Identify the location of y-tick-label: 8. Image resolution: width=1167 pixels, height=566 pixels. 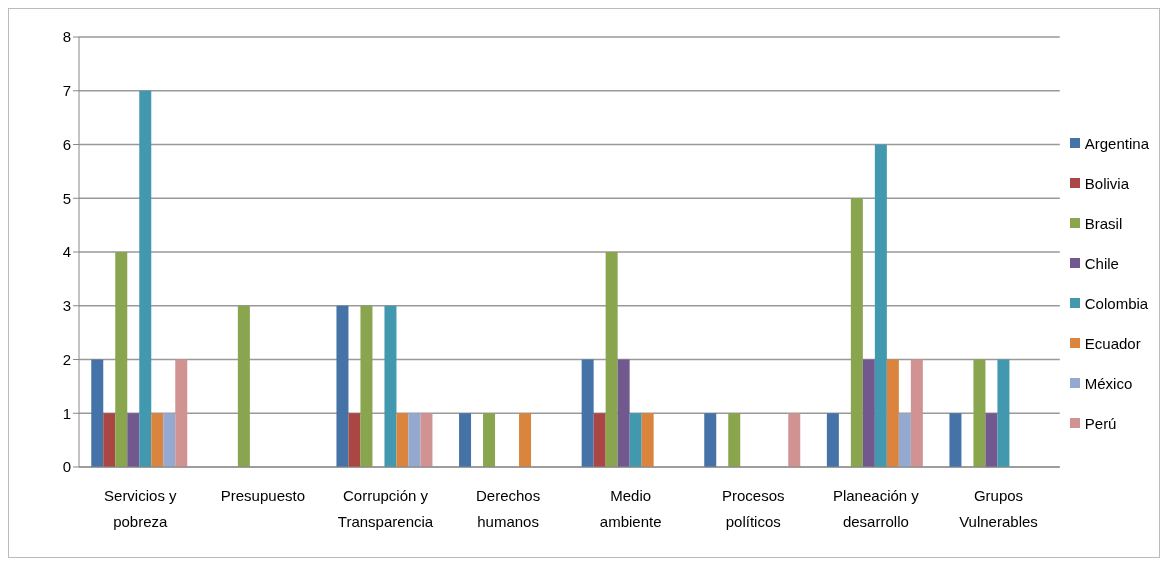
(66, 37).